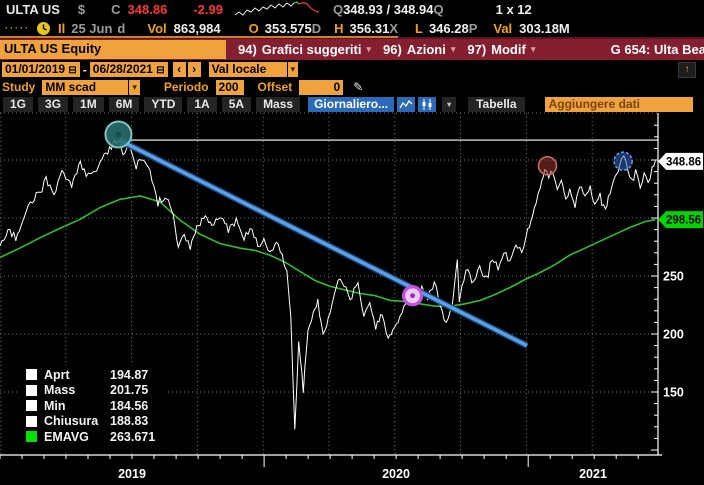  I want to click on currency-symbol: $, so click(81, 9).